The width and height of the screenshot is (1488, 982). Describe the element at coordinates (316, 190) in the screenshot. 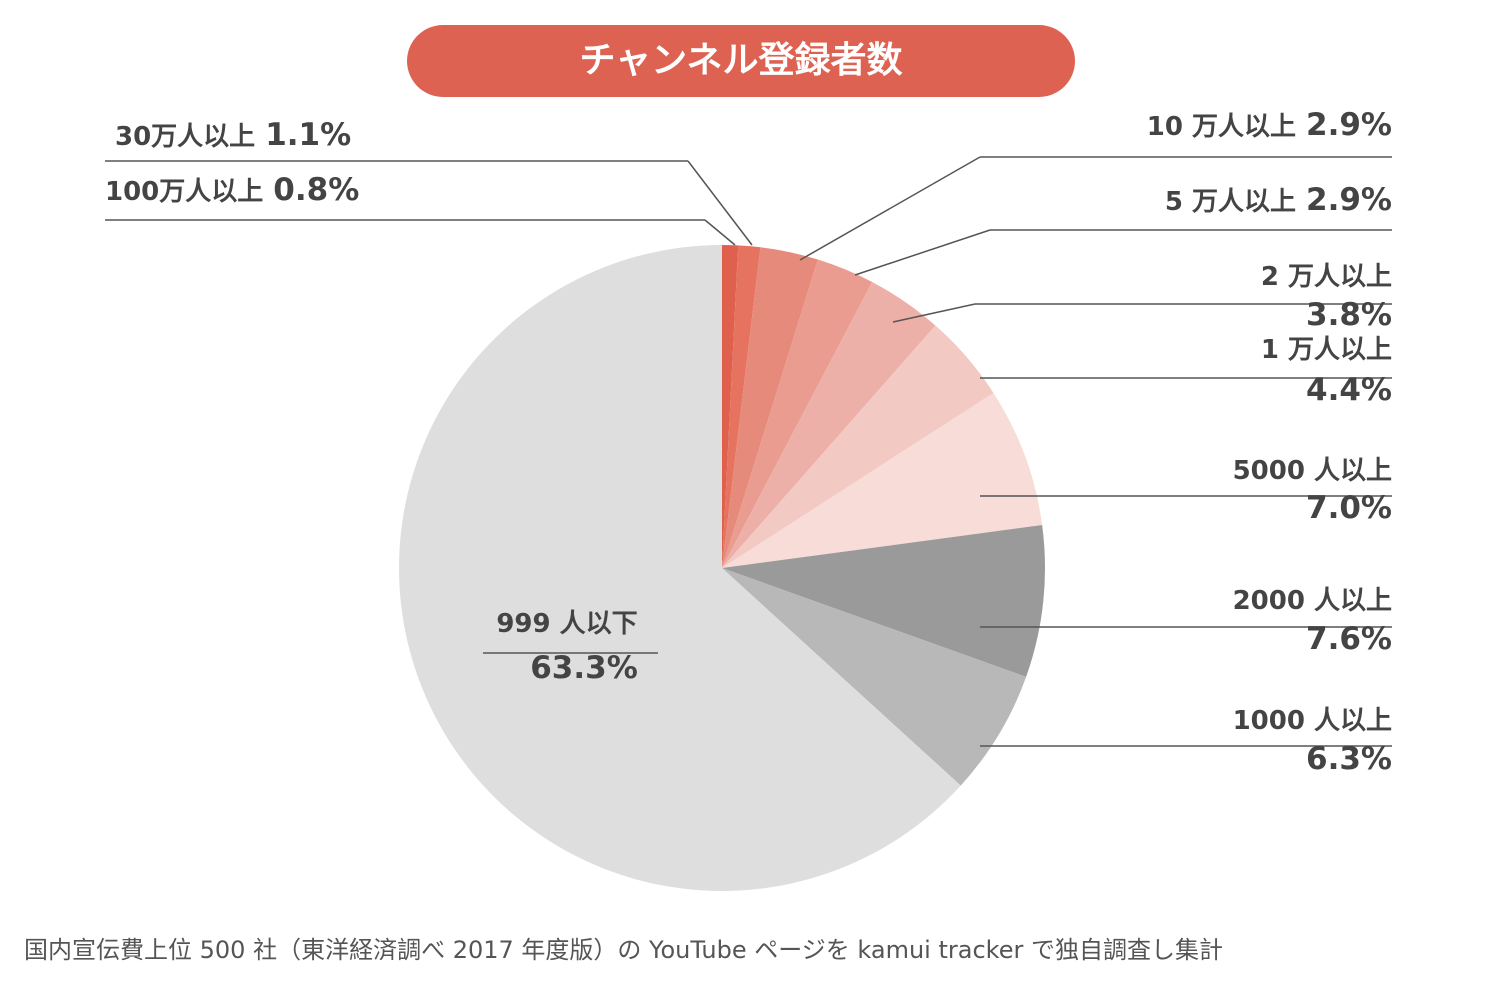

I see `value-label: 0.8%` at that location.